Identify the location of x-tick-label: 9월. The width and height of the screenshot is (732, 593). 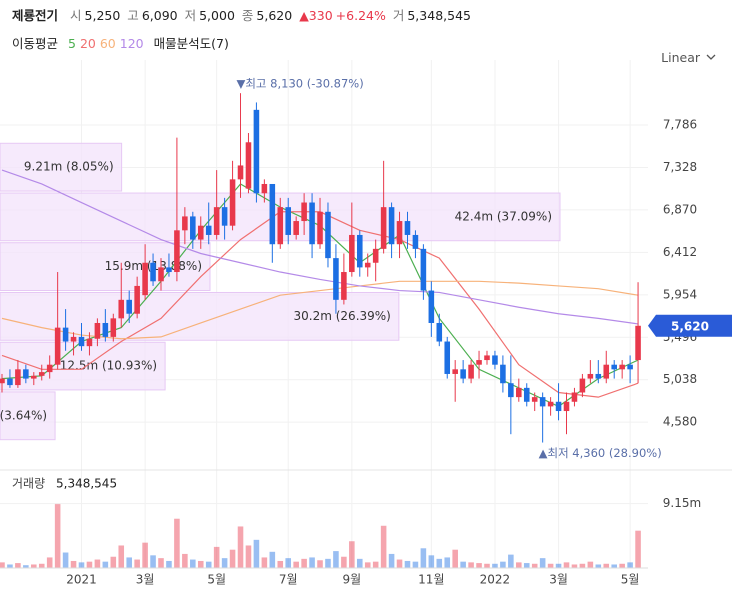
(351, 580).